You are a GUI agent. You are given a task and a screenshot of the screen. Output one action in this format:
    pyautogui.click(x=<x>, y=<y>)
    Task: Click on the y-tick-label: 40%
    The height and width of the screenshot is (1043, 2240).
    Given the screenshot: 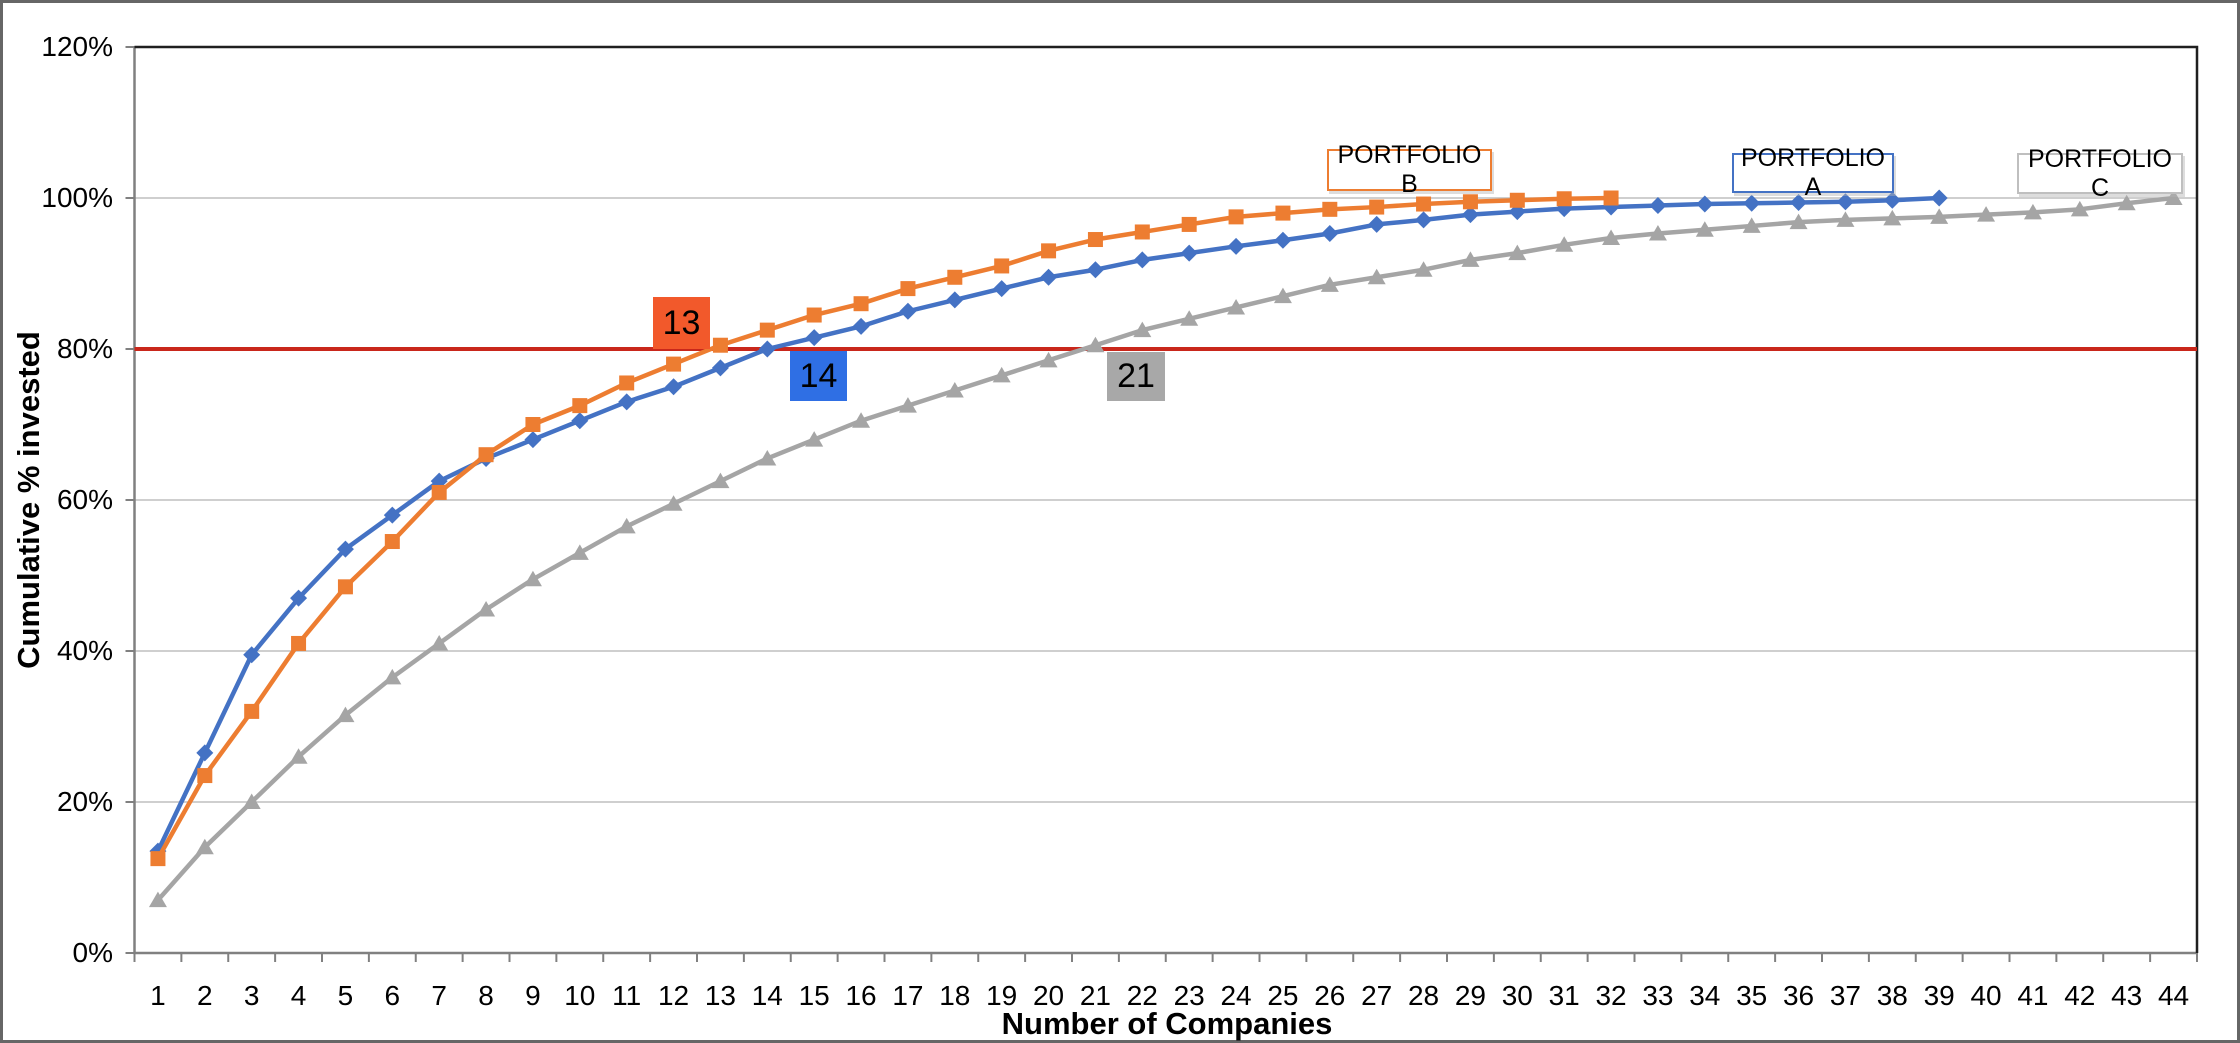 What is the action you would take?
    pyautogui.click(x=84, y=650)
    